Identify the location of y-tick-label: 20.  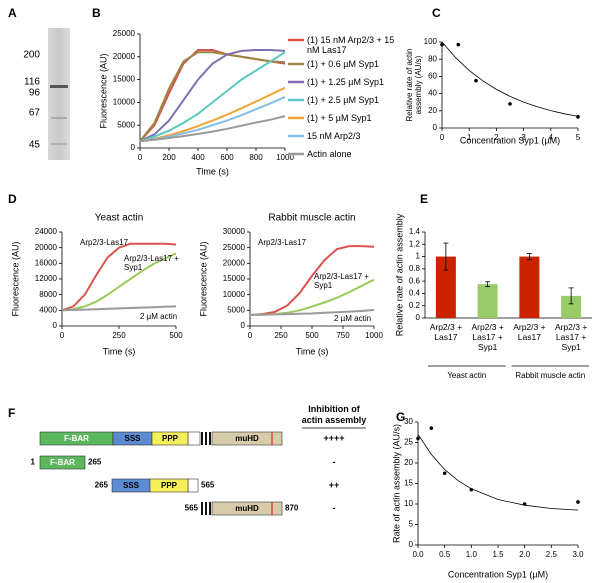
(408, 462).